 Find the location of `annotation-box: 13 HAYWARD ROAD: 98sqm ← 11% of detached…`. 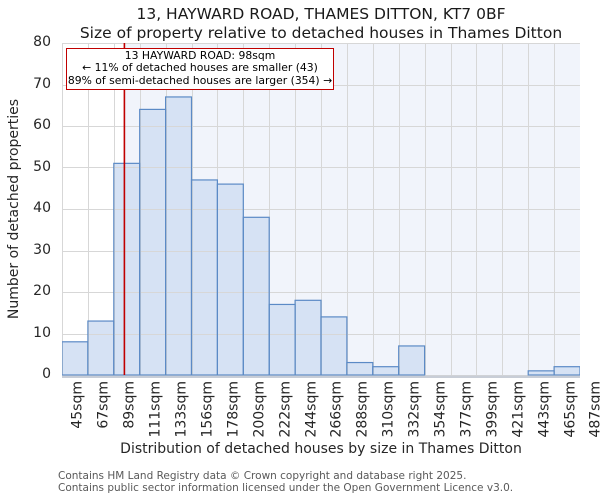

annotation-box: 13 HAYWARD ROAD: 98sqm ← 11% of detached… is located at coordinates (200, 69).